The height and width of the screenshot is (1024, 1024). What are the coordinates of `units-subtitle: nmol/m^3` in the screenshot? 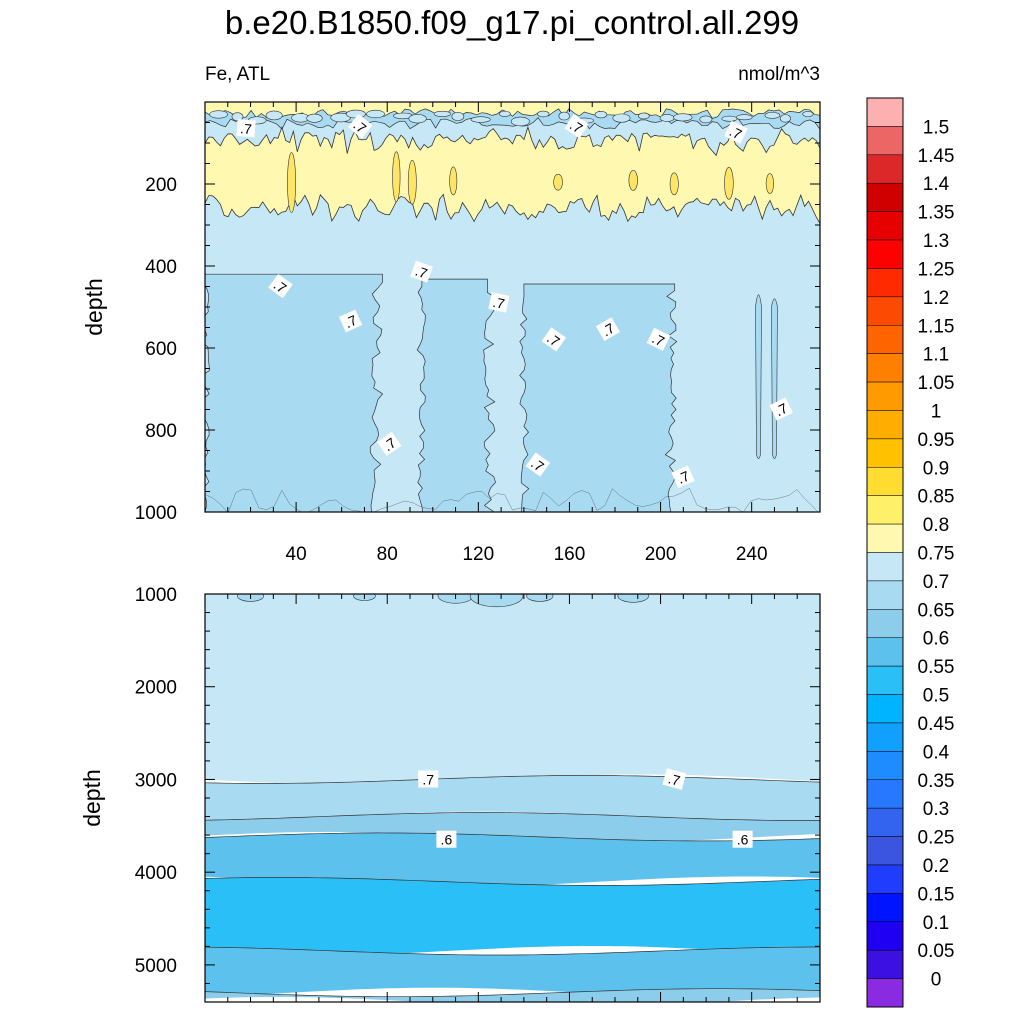 It's located at (779, 74).